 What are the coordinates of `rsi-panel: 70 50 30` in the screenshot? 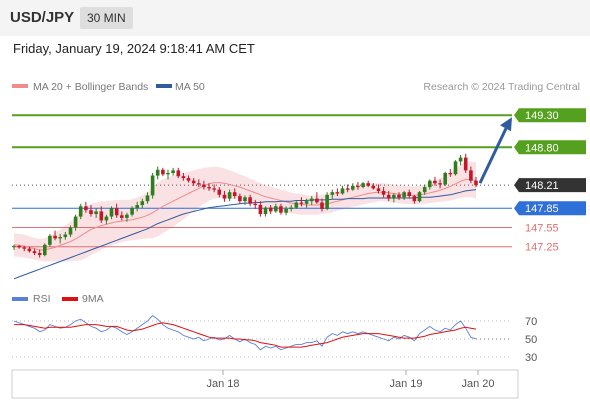 It's located at (274, 339).